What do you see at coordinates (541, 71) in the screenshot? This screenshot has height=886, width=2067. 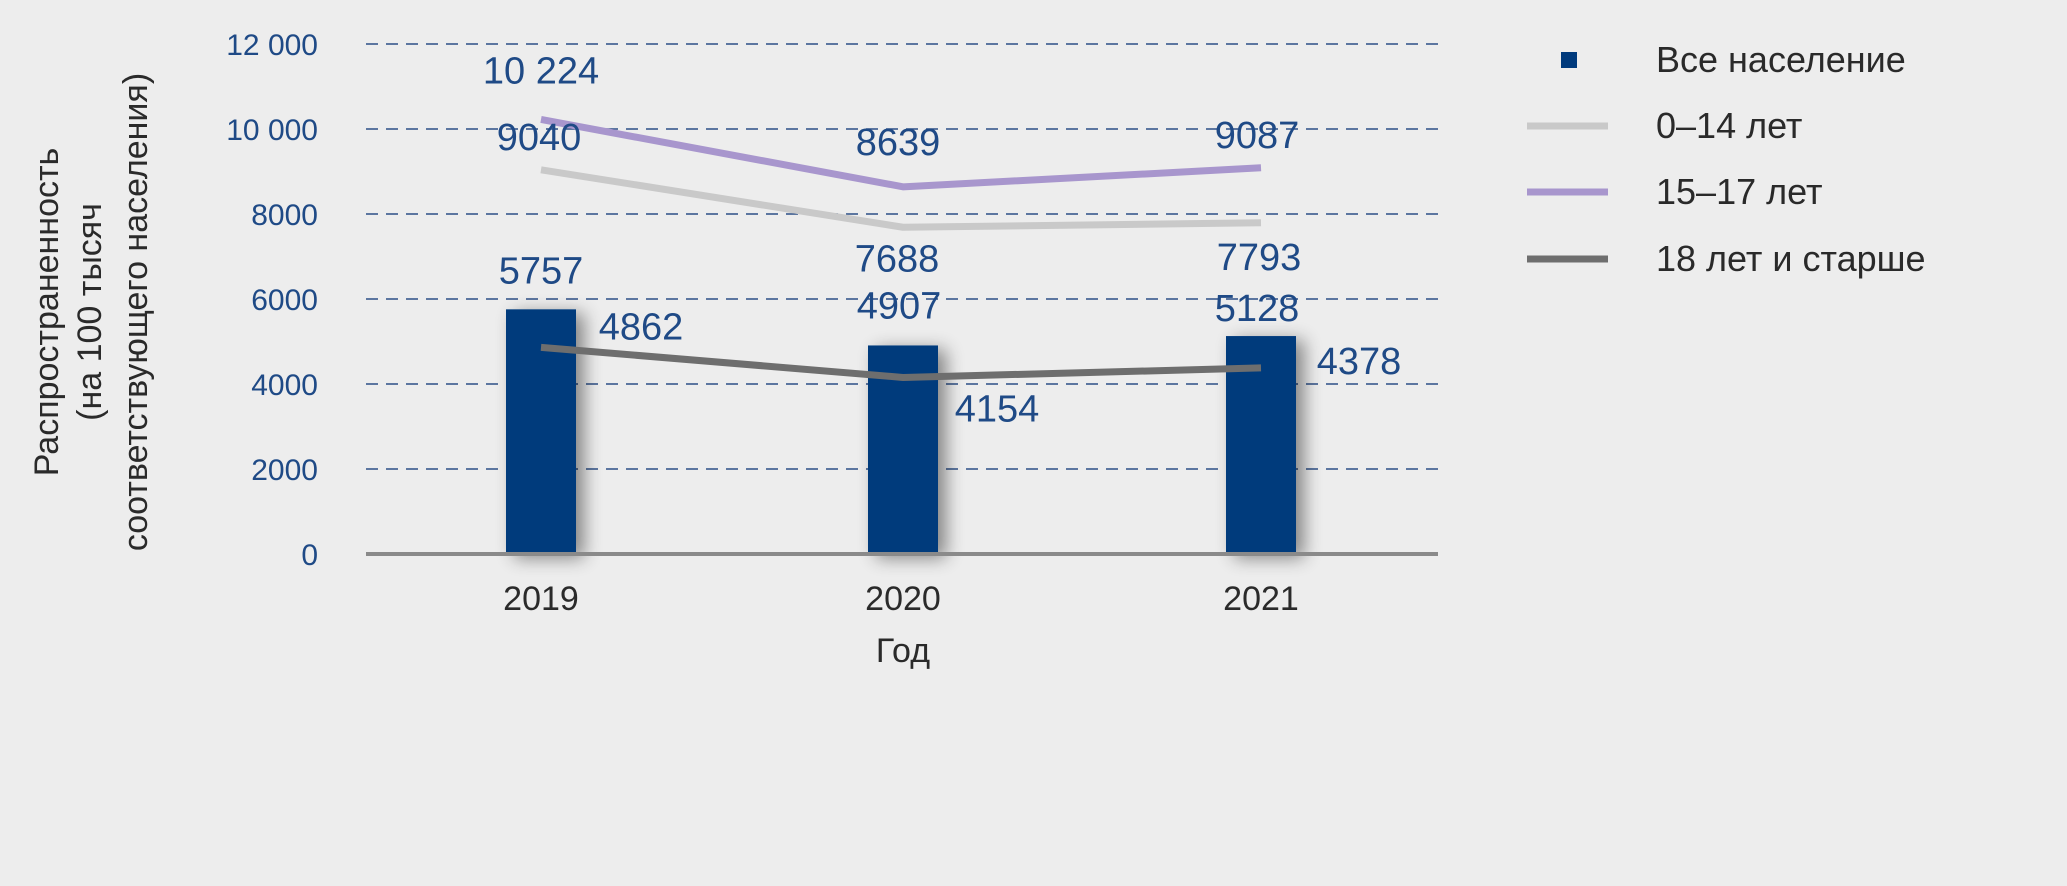 I see `data-label: 10 224` at bounding box center [541, 71].